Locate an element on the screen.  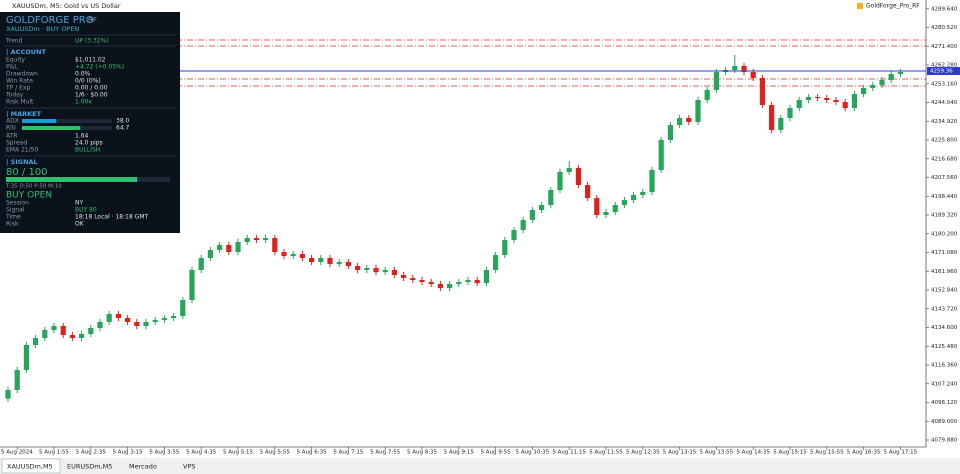
y-tick-label: 4107.240 is located at coordinates (944, 384).